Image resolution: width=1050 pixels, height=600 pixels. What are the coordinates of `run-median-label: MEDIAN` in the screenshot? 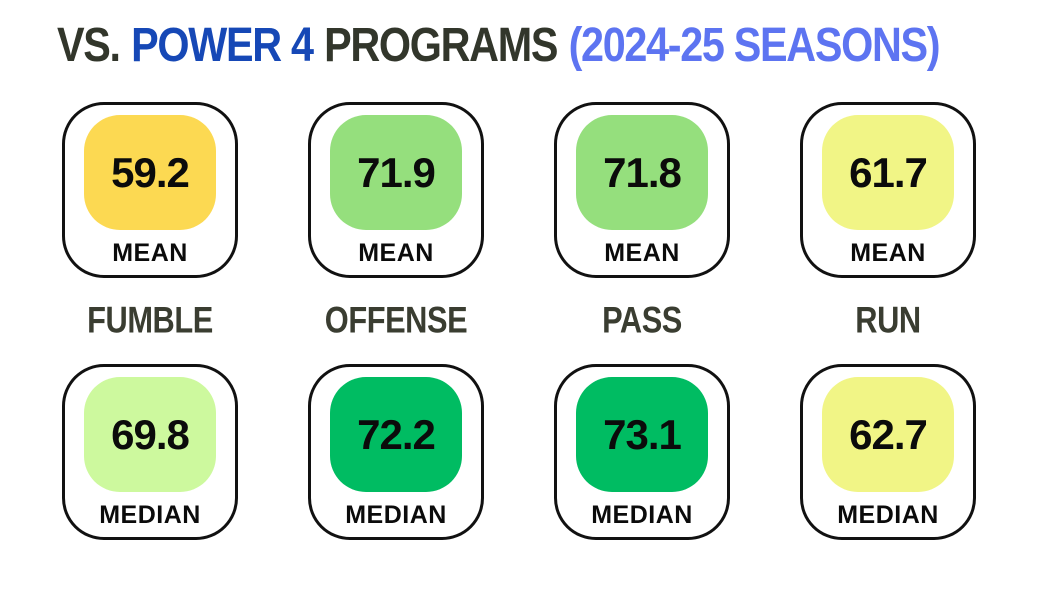 It's located at (888, 515).